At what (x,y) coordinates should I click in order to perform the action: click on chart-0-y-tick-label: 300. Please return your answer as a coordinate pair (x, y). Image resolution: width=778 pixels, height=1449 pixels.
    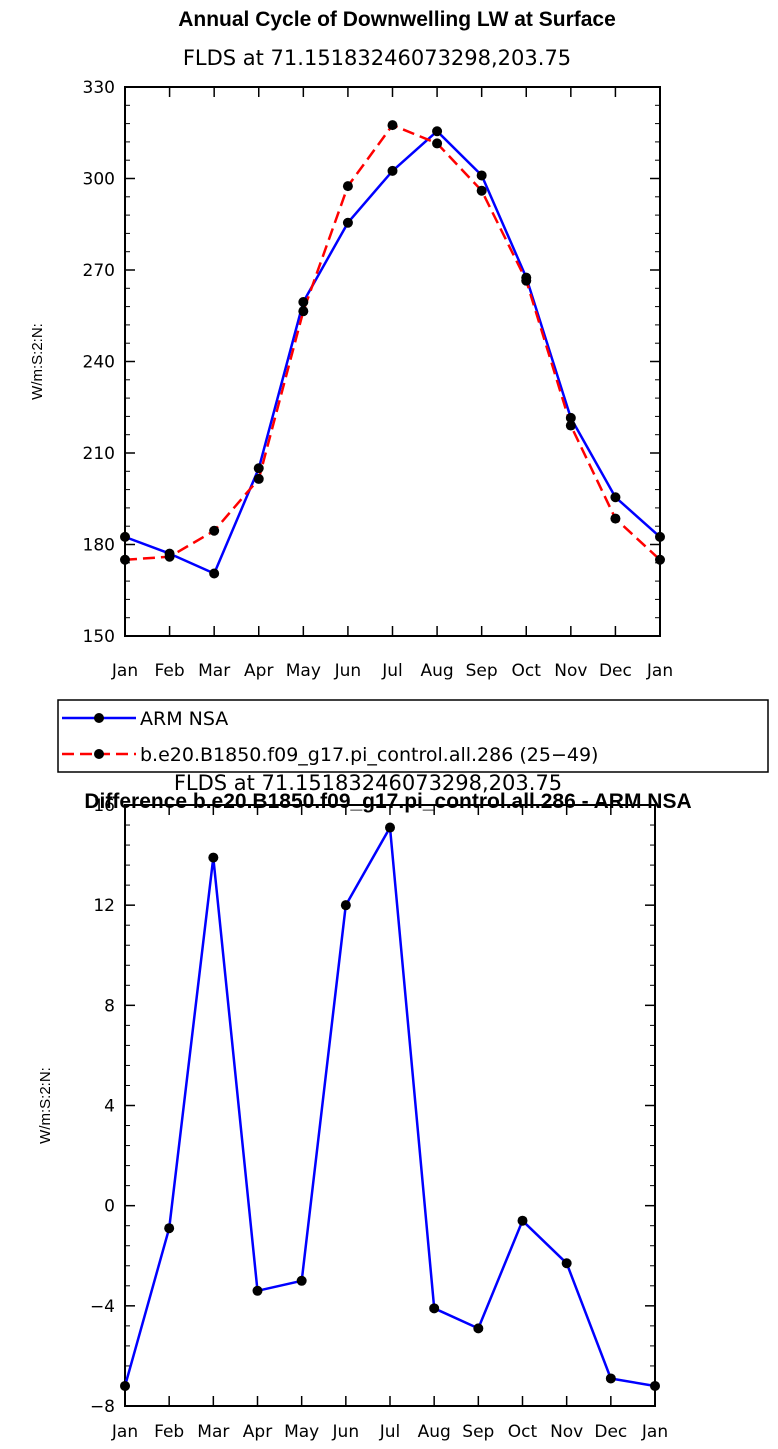
    Looking at the image, I should click on (99, 180).